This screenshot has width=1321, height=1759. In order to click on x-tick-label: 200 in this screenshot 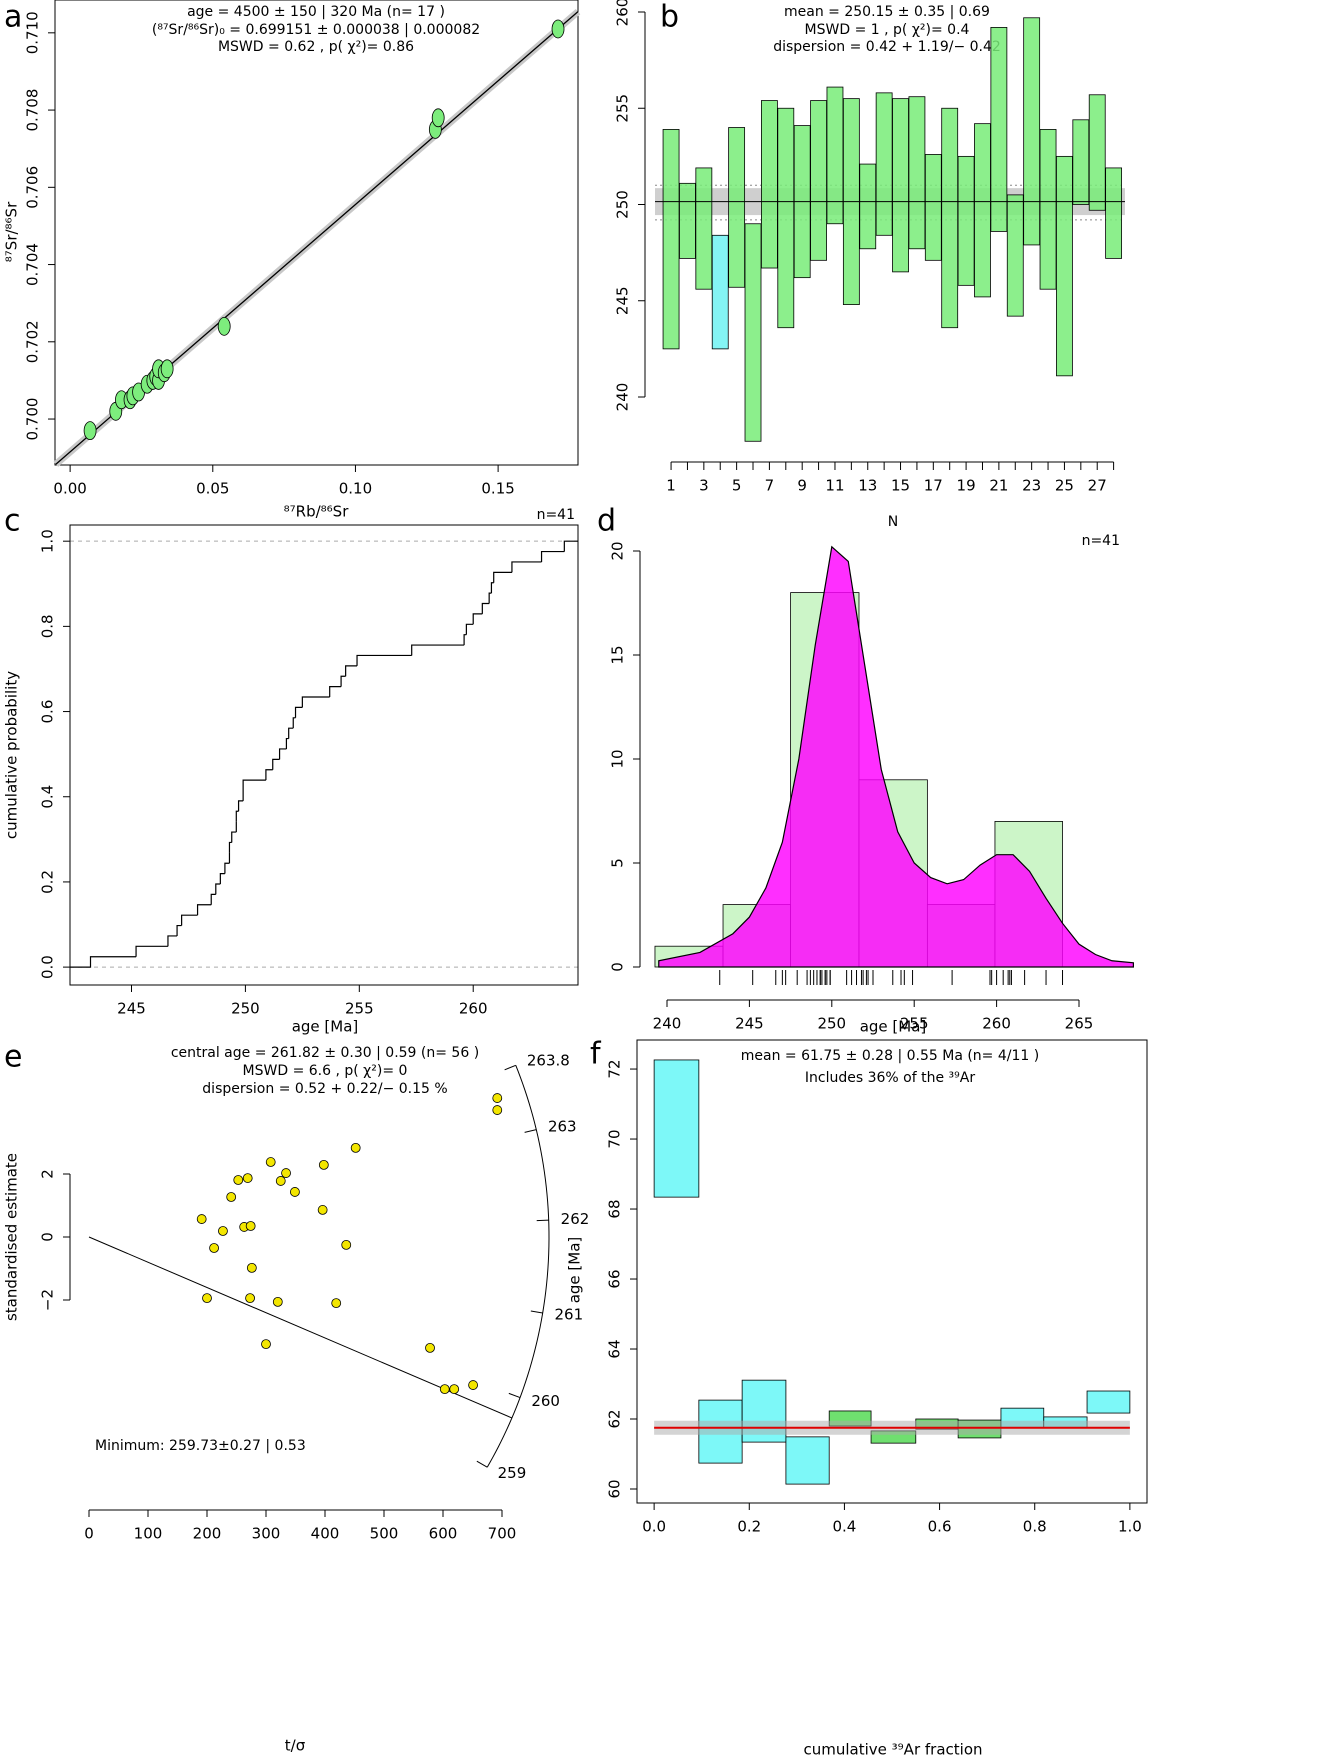, I will do `click(207, 1534)`.